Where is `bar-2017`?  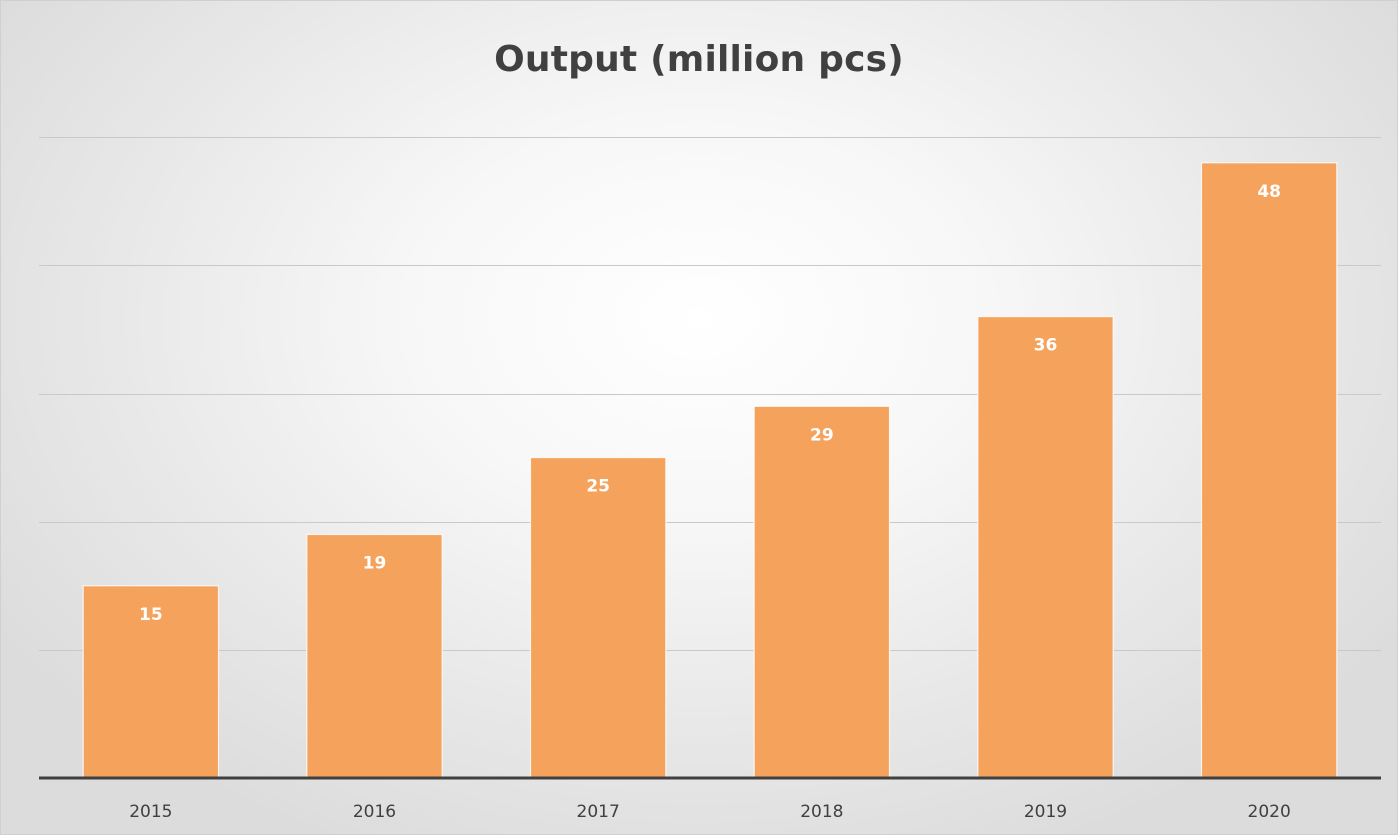
bar-2017 is located at coordinates (598, 617).